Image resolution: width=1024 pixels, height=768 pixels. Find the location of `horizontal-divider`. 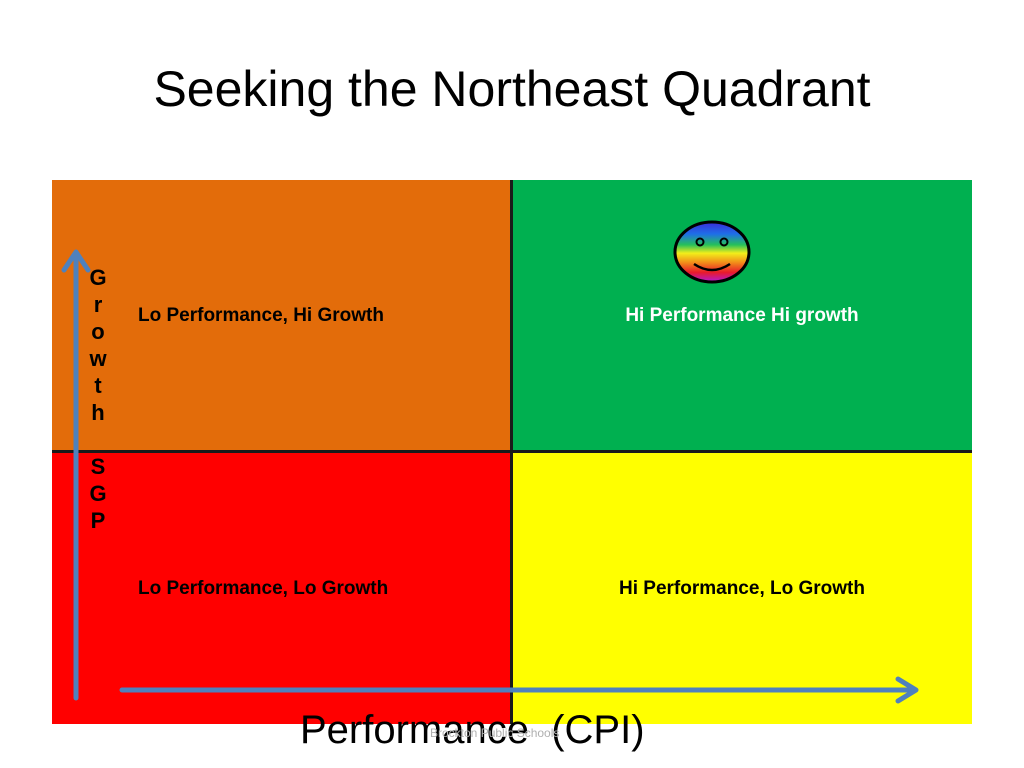

horizontal-divider is located at coordinates (512, 451).